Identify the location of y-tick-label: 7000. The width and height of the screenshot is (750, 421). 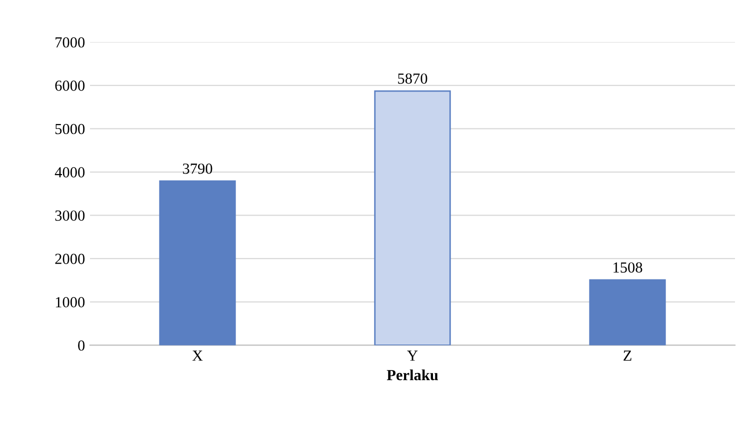
(70, 42).